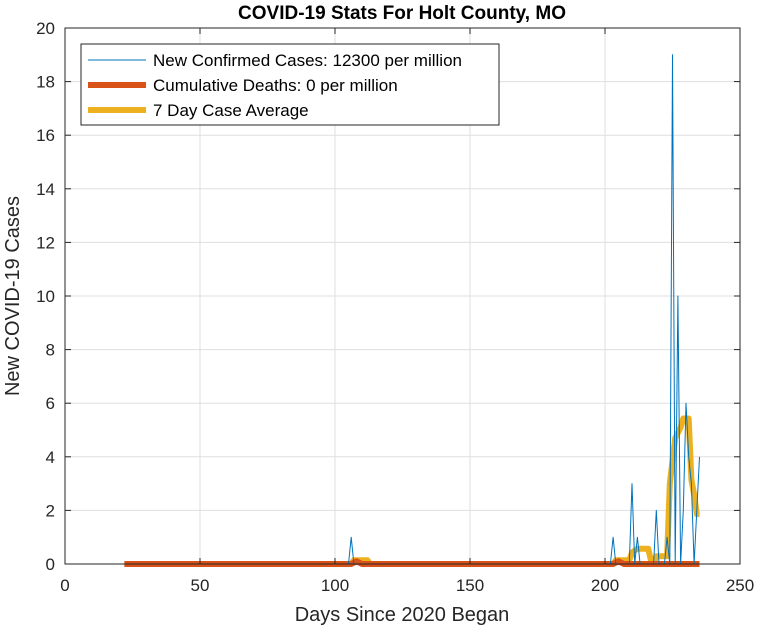 This screenshot has width=761, height=630. Describe the element at coordinates (50, 510) in the screenshot. I see `y-tick-label: 2` at that location.